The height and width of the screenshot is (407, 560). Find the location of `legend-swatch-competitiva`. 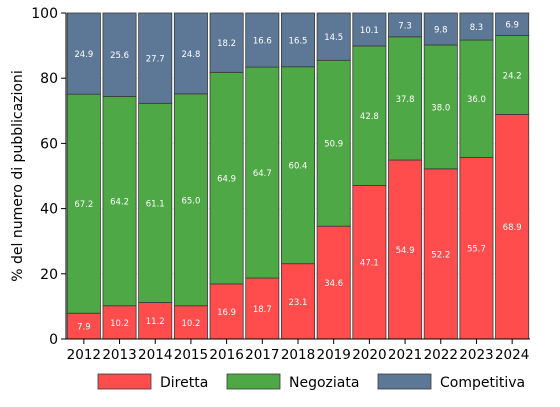

legend-swatch-competitiva is located at coordinates (404, 381).